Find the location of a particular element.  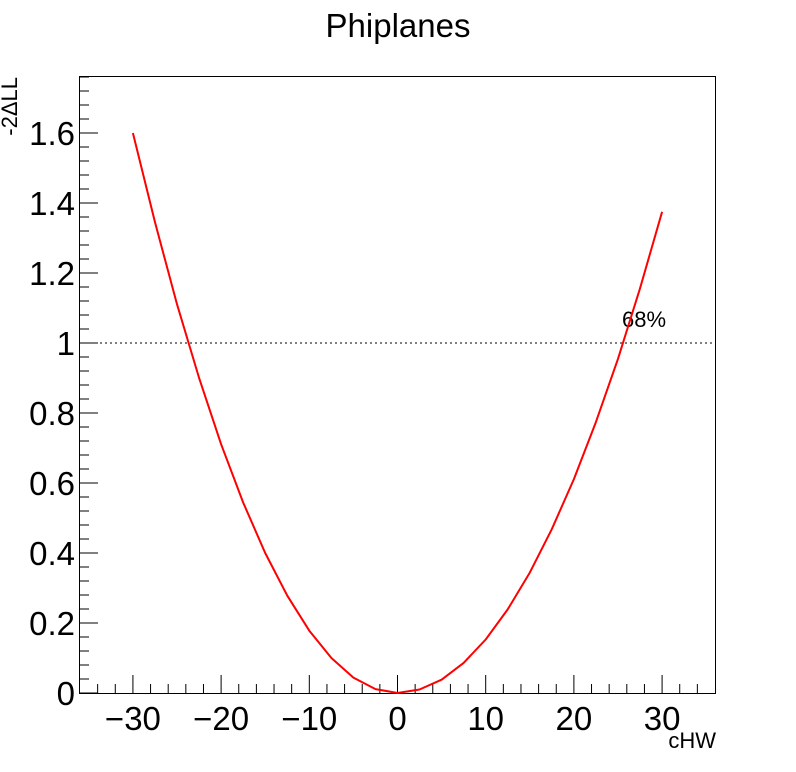

x-tick-label: 20 is located at coordinates (574, 718).